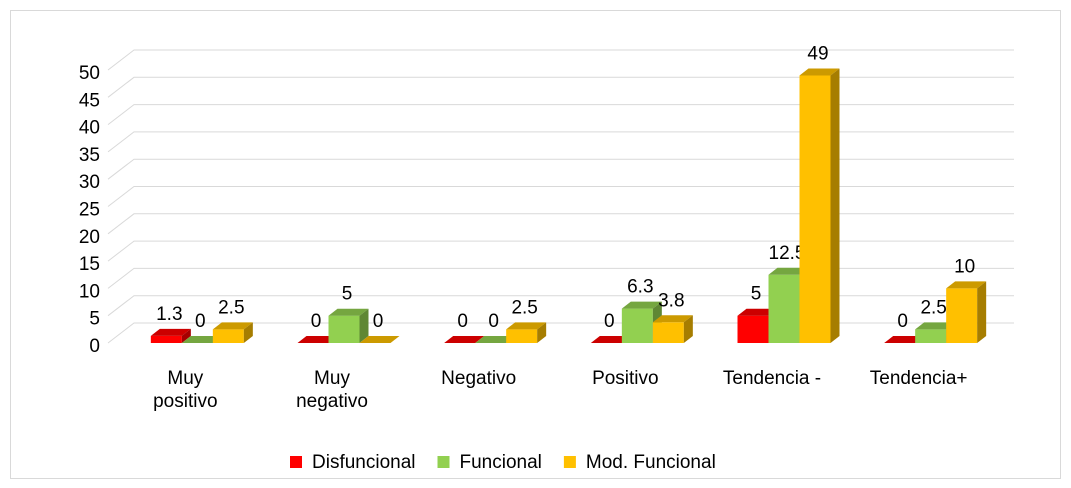  I want to click on y-tick-label: 20, so click(89, 237).